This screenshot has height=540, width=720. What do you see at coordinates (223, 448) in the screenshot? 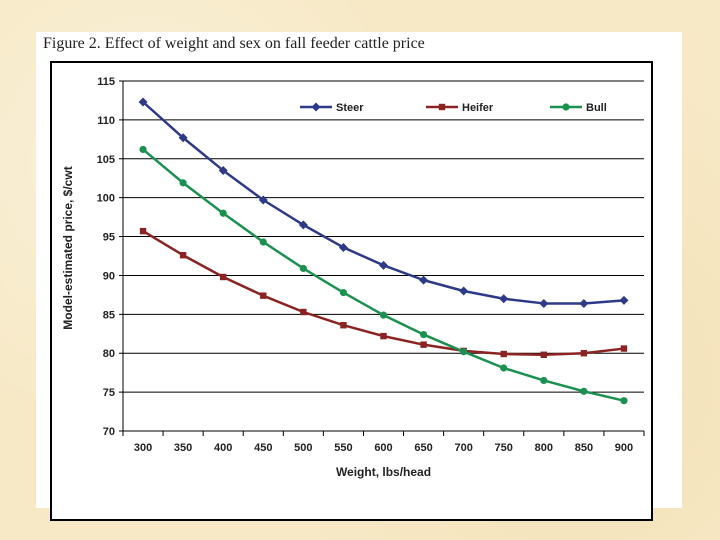
I see `x-tick-label: 400` at bounding box center [223, 448].